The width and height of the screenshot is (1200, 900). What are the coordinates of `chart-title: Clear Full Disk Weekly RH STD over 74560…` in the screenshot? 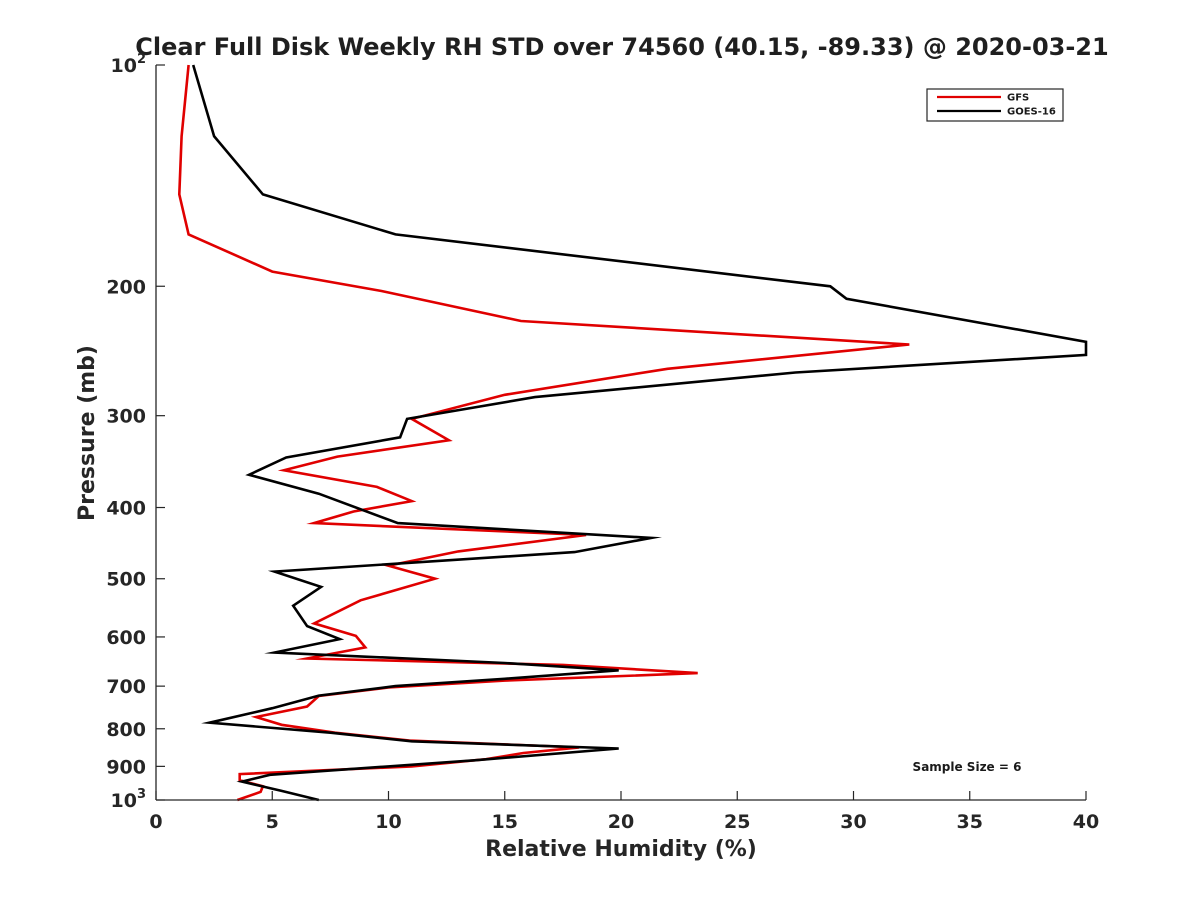 It's located at (621, 47).